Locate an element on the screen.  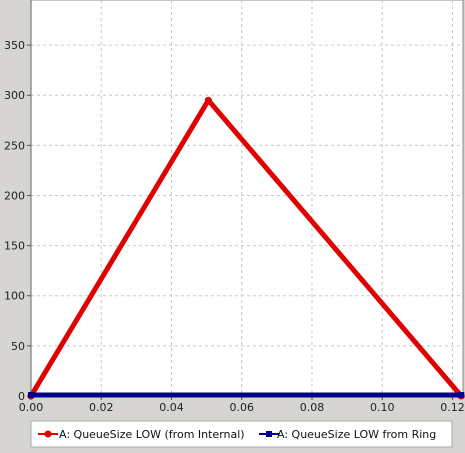
legend-item-ring: A: QueueSize LOW from Ring is located at coordinates (347, 434).